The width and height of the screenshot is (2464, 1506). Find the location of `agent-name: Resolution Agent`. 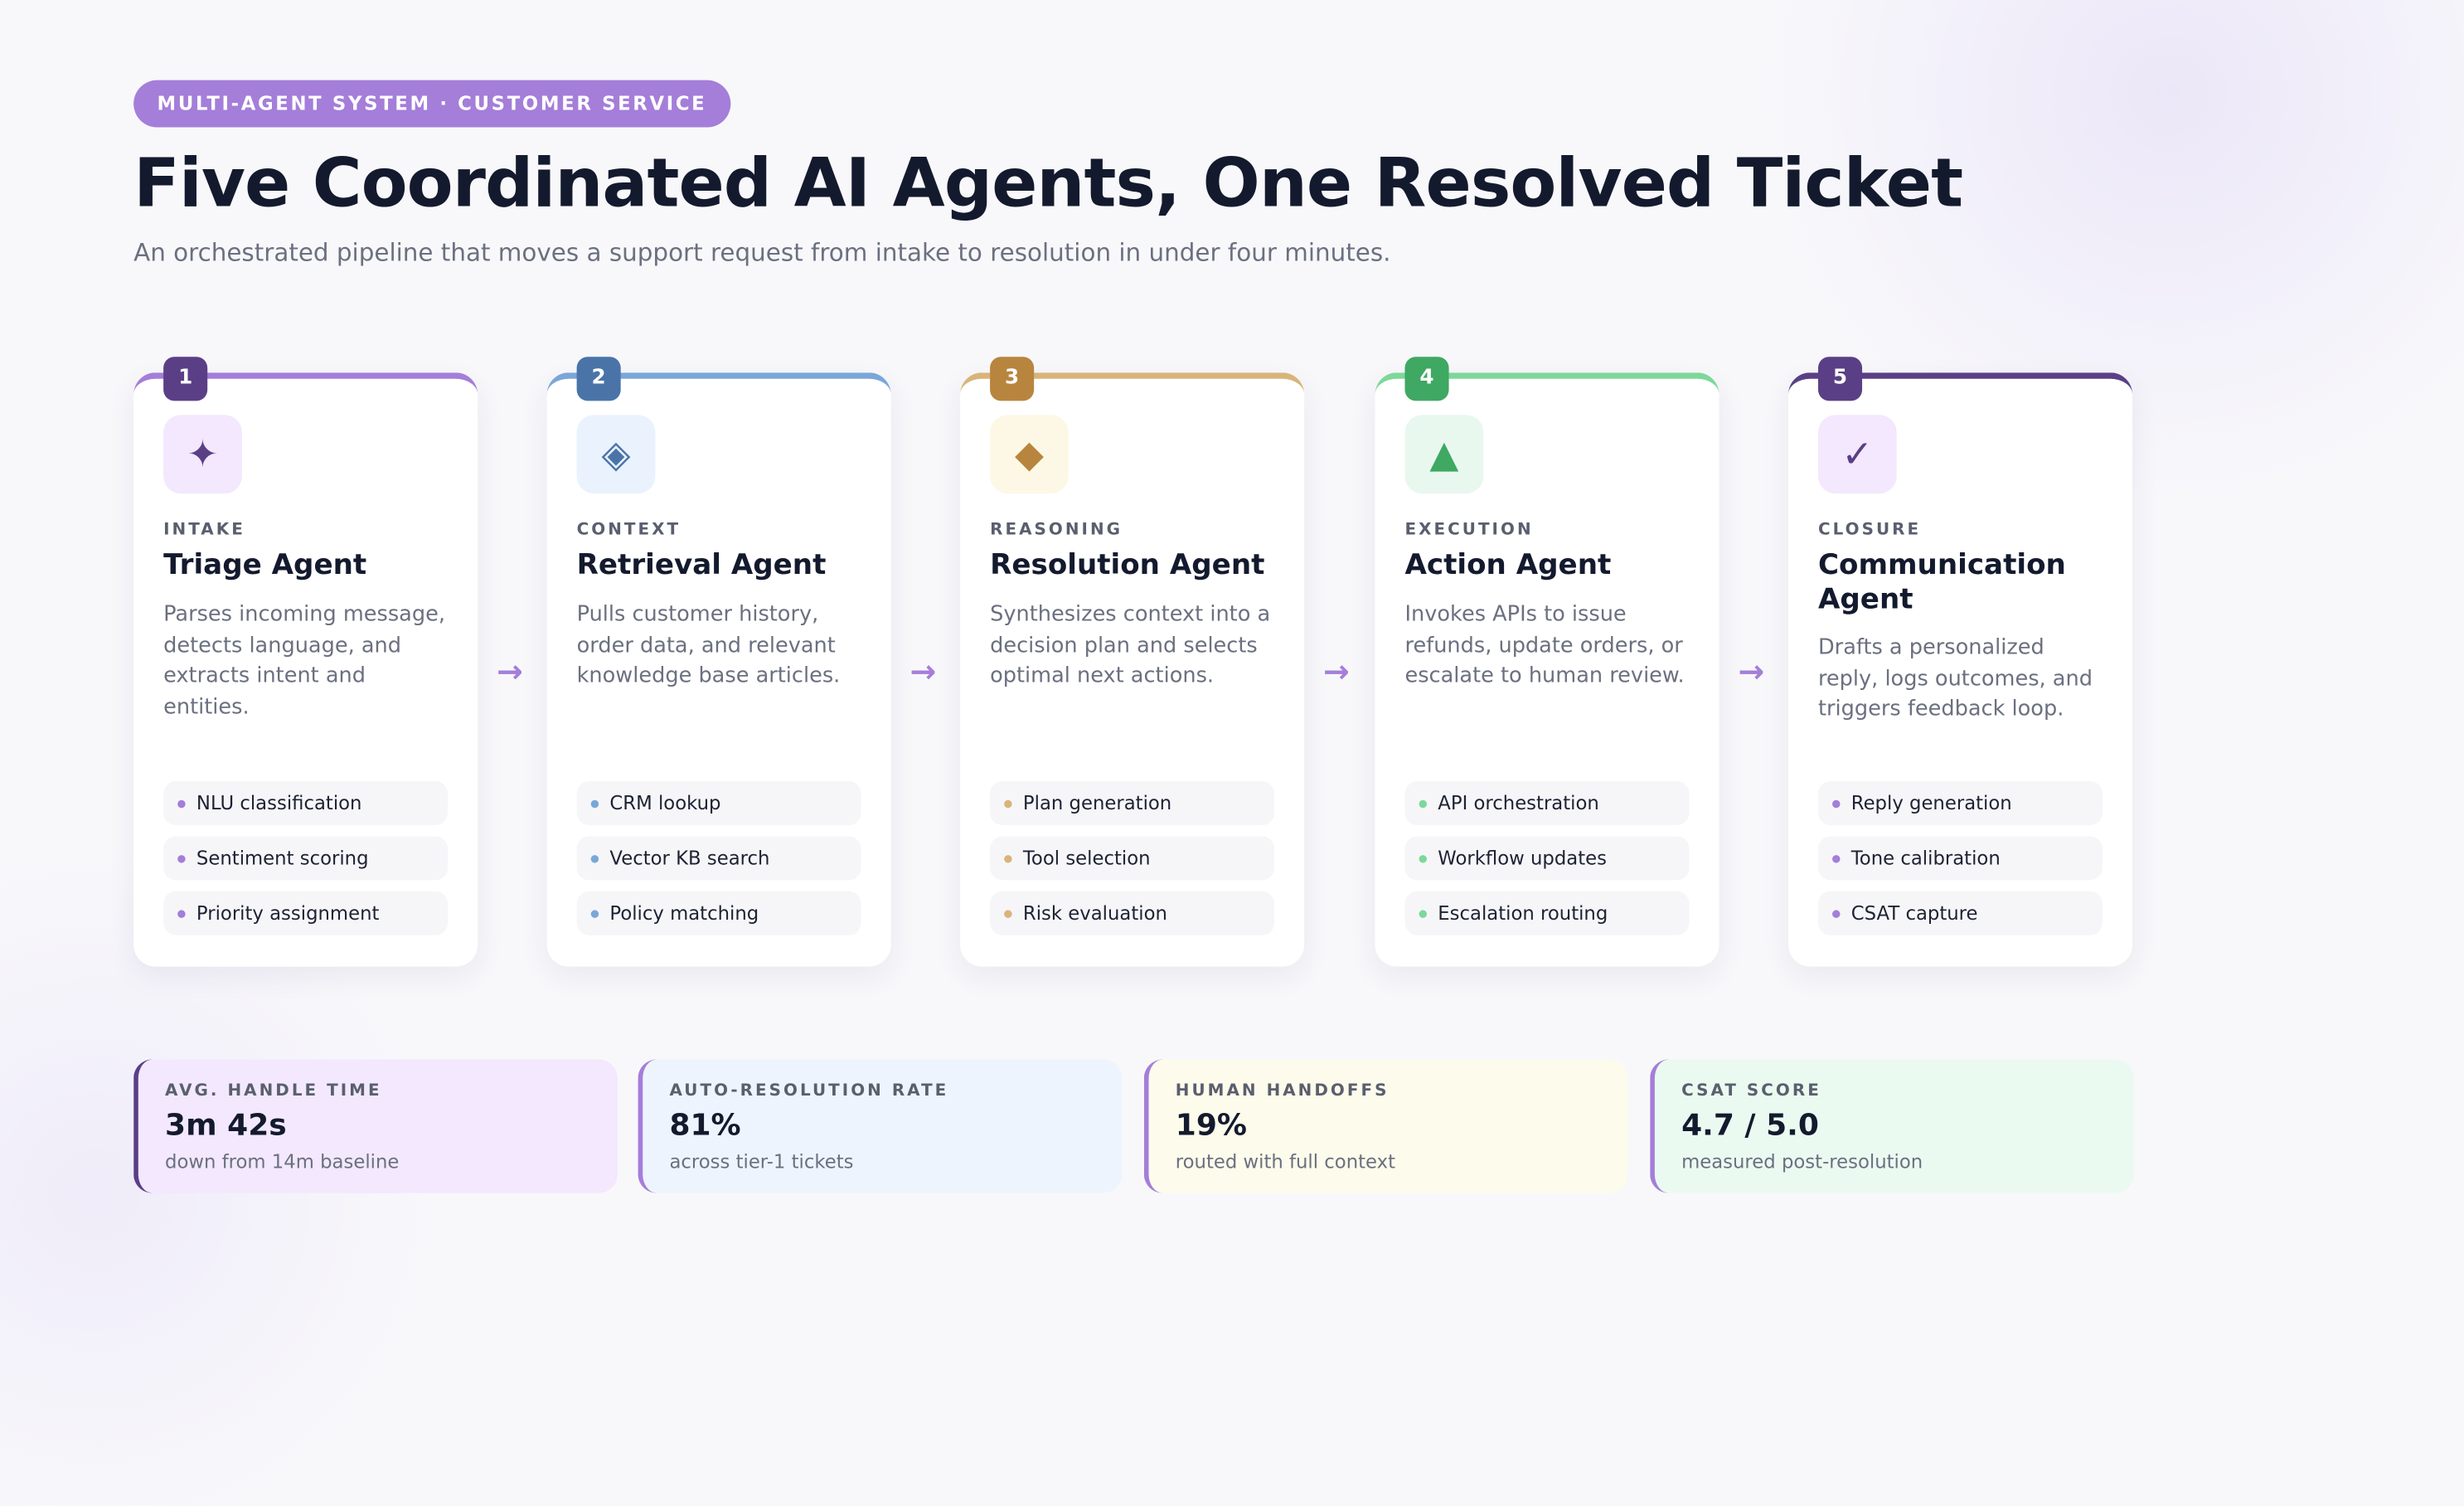

agent-name: Resolution Agent is located at coordinates (1127, 565).